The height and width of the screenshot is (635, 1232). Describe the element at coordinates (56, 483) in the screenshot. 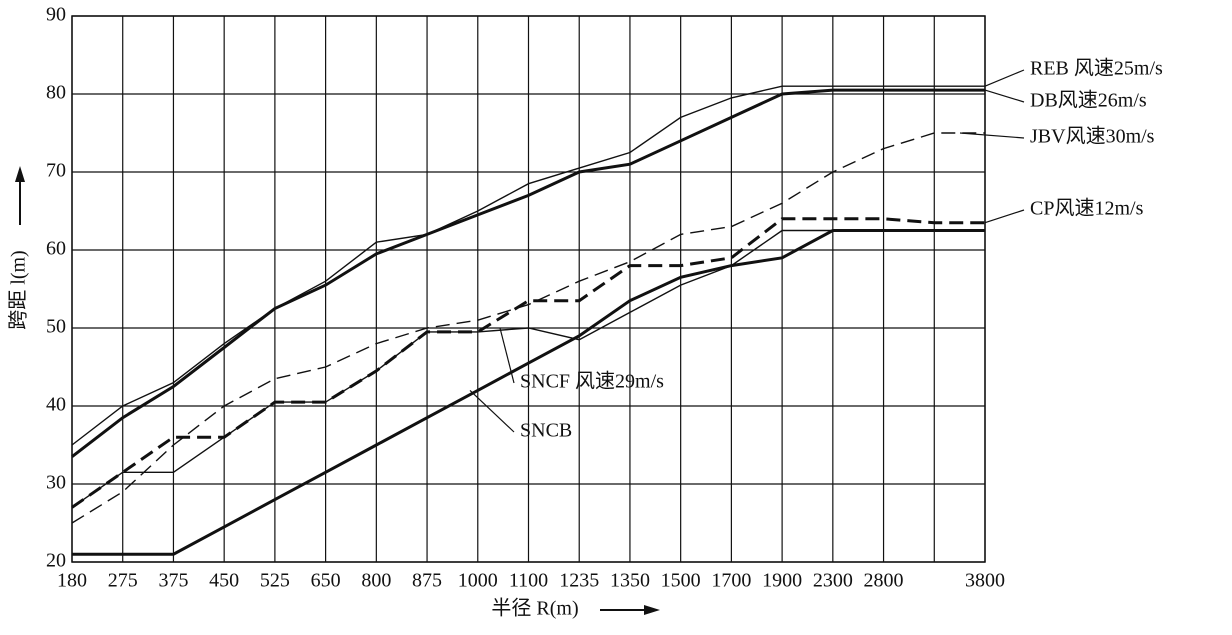

I see `y-tick-label: 30` at that location.